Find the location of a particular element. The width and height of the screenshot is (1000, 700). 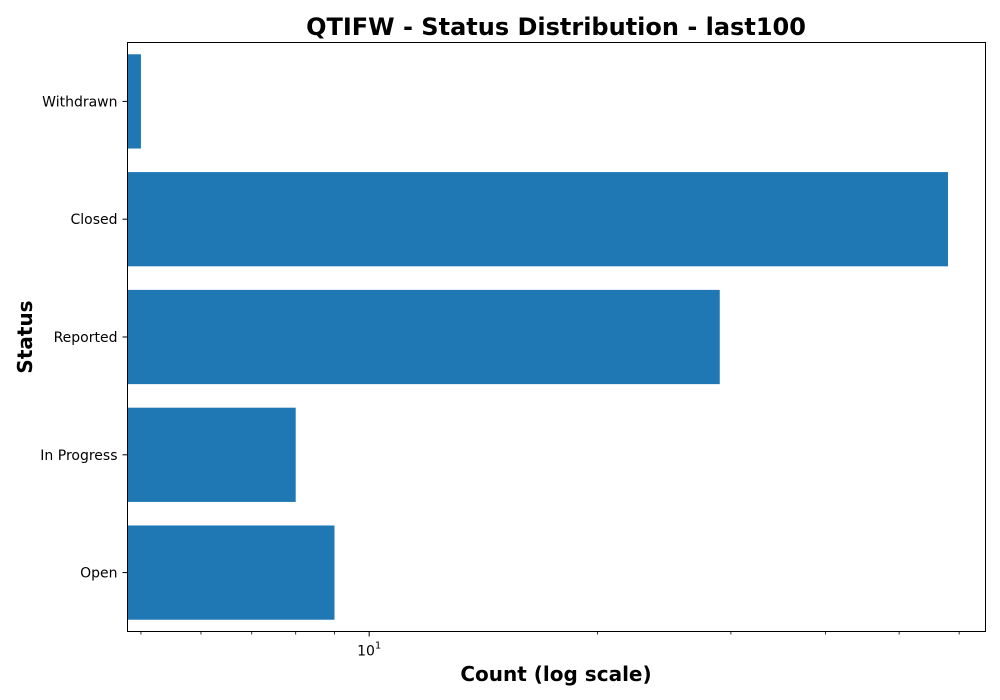

y-axis-ticks: Open In Progress Reported Closed Withdrawn is located at coordinates (84, 338).